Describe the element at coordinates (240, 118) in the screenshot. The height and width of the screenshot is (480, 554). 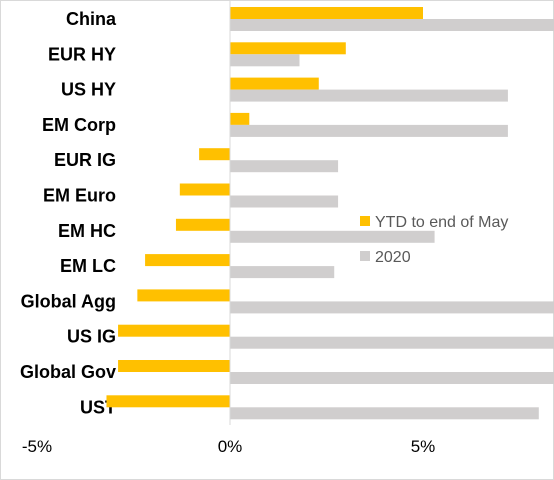
I see `bar-ytd-to-end-of-may-em-corp` at that location.